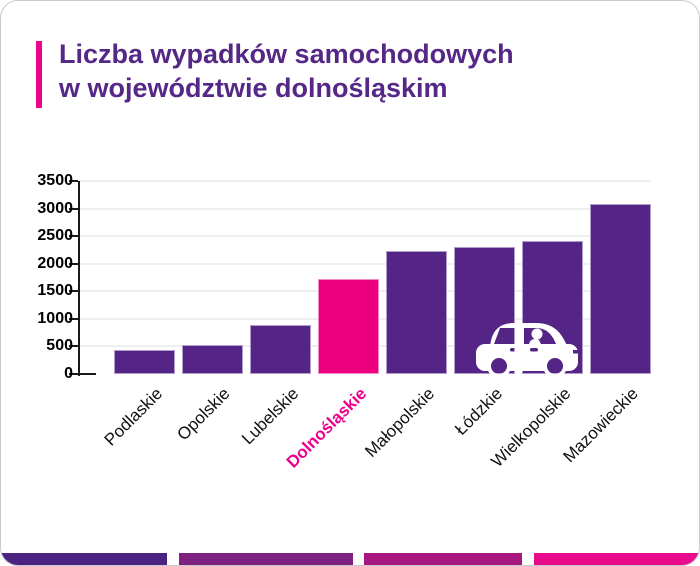 This screenshot has height=566, width=700. I want to click on y-tick-label: 1500, so click(55, 291).